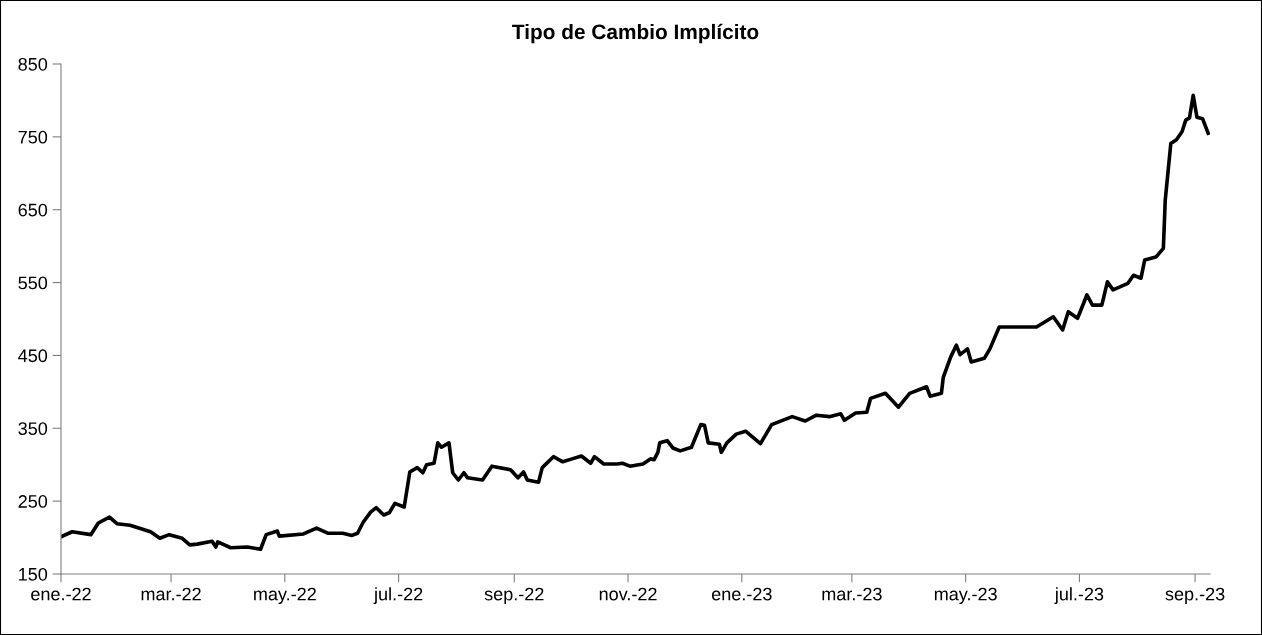  I want to click on x-tick-label: jul.-23, so click(1079, 596).